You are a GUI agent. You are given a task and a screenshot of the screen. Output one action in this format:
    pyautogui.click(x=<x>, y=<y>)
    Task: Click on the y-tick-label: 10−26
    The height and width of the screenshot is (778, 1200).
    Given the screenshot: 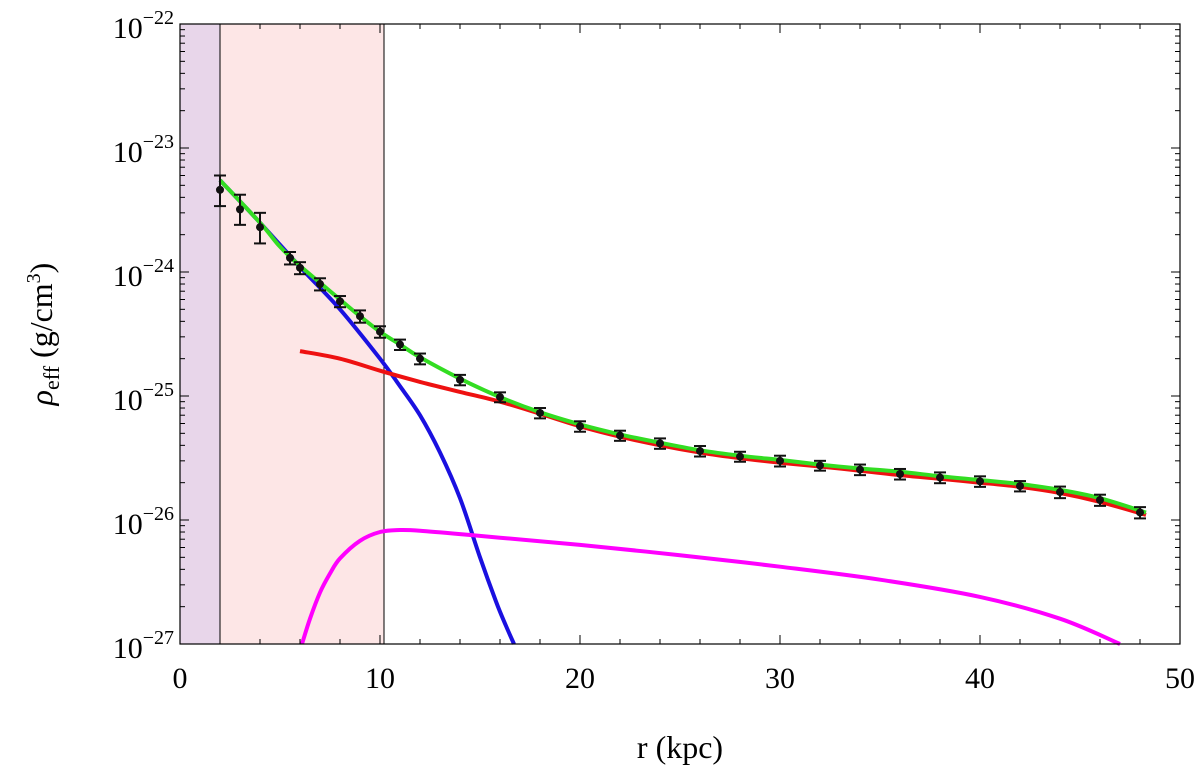 What is the action you would take?
    pyautogui.click(x=143, y=522)
    